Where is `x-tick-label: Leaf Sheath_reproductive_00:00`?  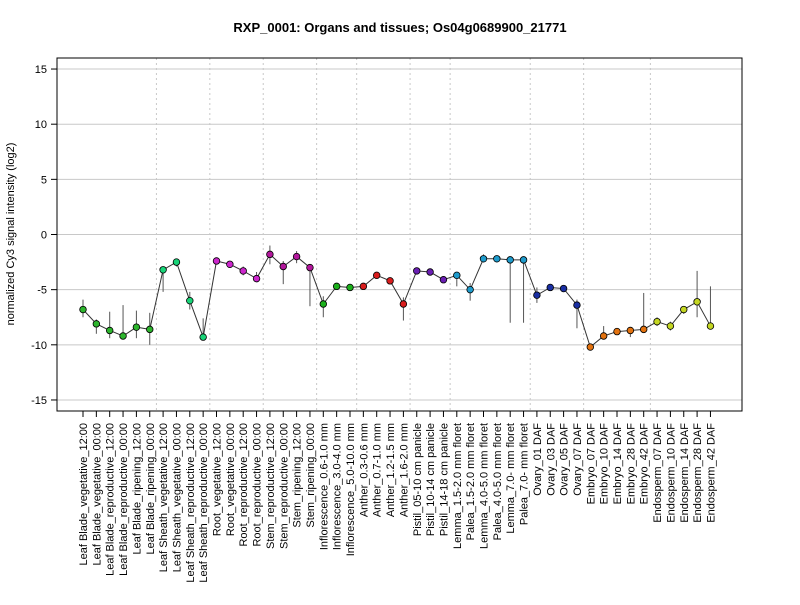
x-tick-label: Leaf Sheath_reproductive_00:00 is located at coordinates (204, 503).